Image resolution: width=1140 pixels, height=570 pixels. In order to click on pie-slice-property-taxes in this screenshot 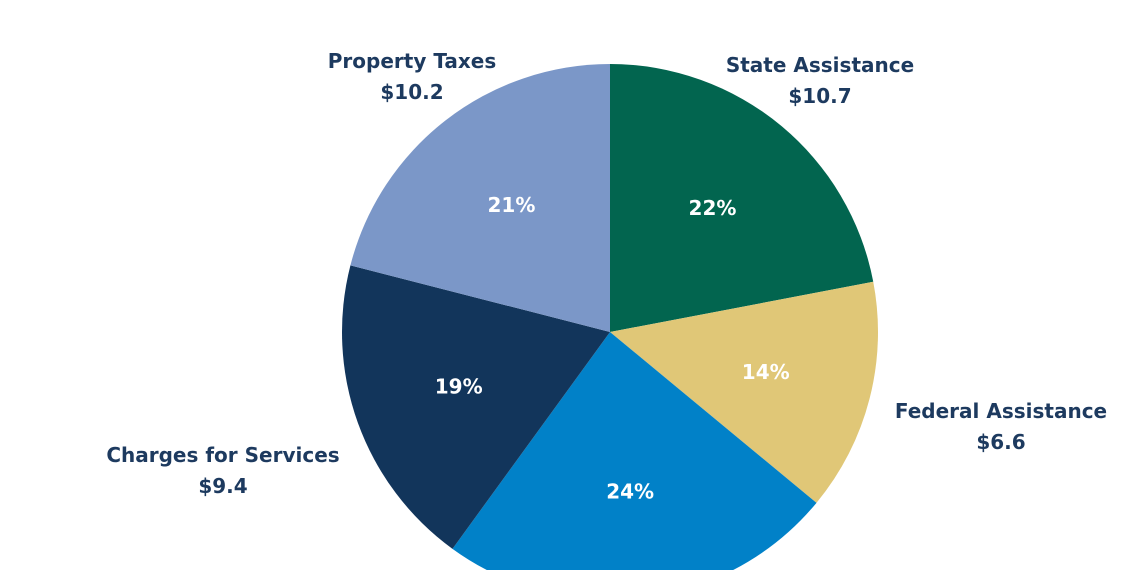, I will do `click(480, 198)`.